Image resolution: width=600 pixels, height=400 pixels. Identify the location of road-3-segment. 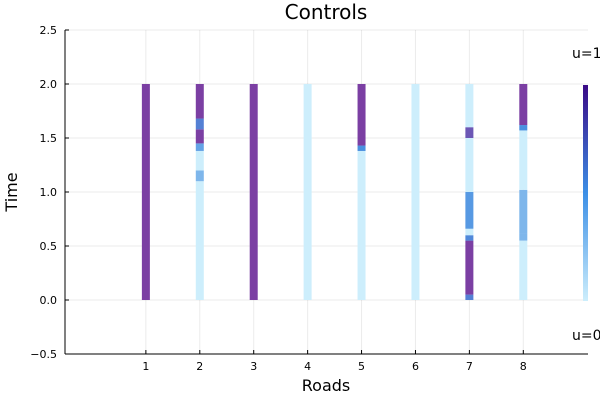
(253, 192).